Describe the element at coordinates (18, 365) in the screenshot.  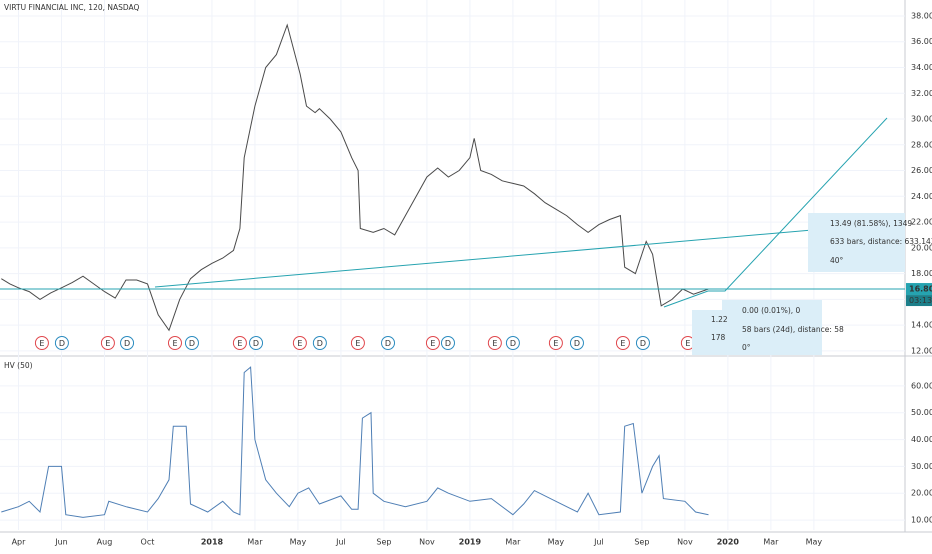
I see `indicator-title: HV (50)` at that location.